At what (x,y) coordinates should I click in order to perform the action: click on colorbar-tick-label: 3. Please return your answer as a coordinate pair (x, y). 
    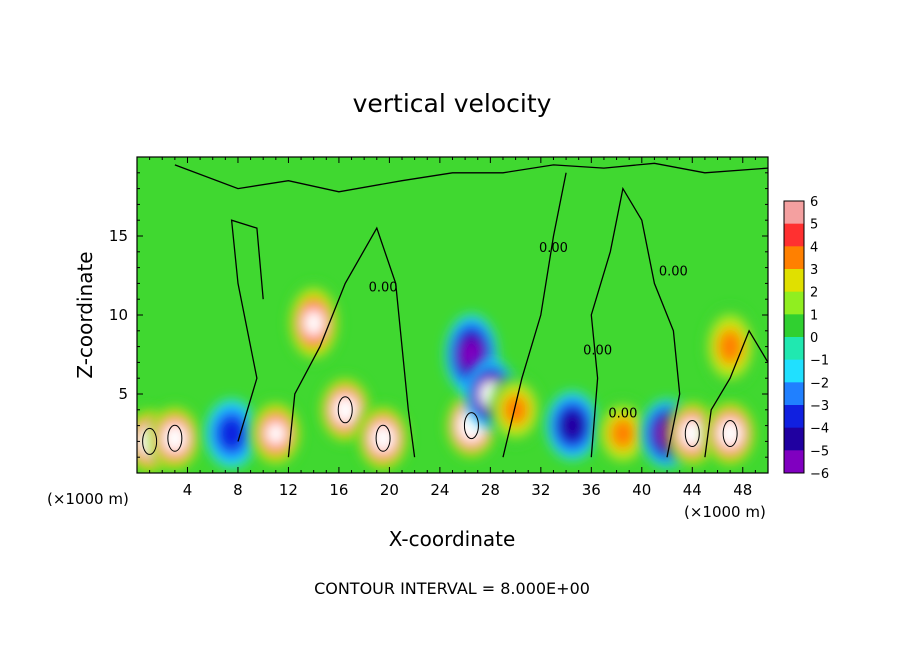
    Looking at the image, I should click on (814, 270).